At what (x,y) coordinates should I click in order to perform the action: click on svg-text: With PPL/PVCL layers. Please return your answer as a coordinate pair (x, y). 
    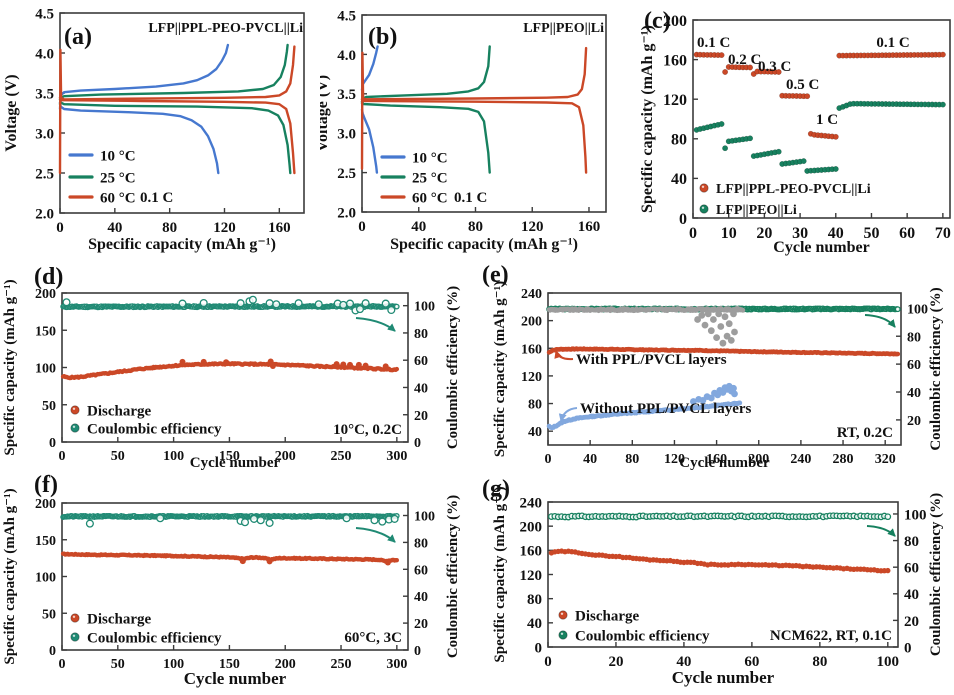
    Looking at the image, I should click on (651, 360).